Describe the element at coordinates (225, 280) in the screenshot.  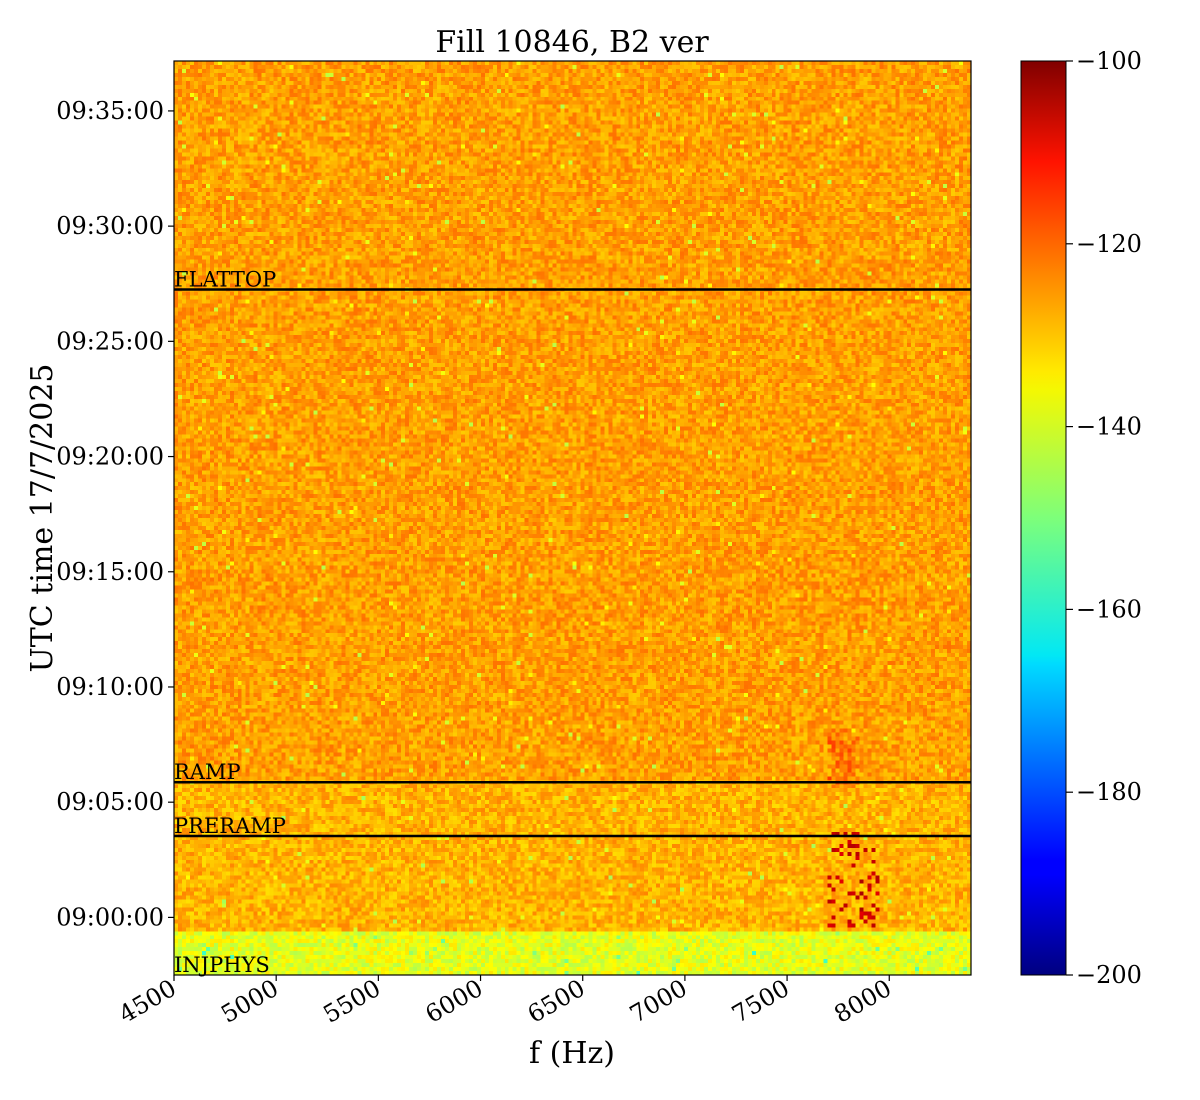
I see `event-label-flattop: FLATTOP` at that location.